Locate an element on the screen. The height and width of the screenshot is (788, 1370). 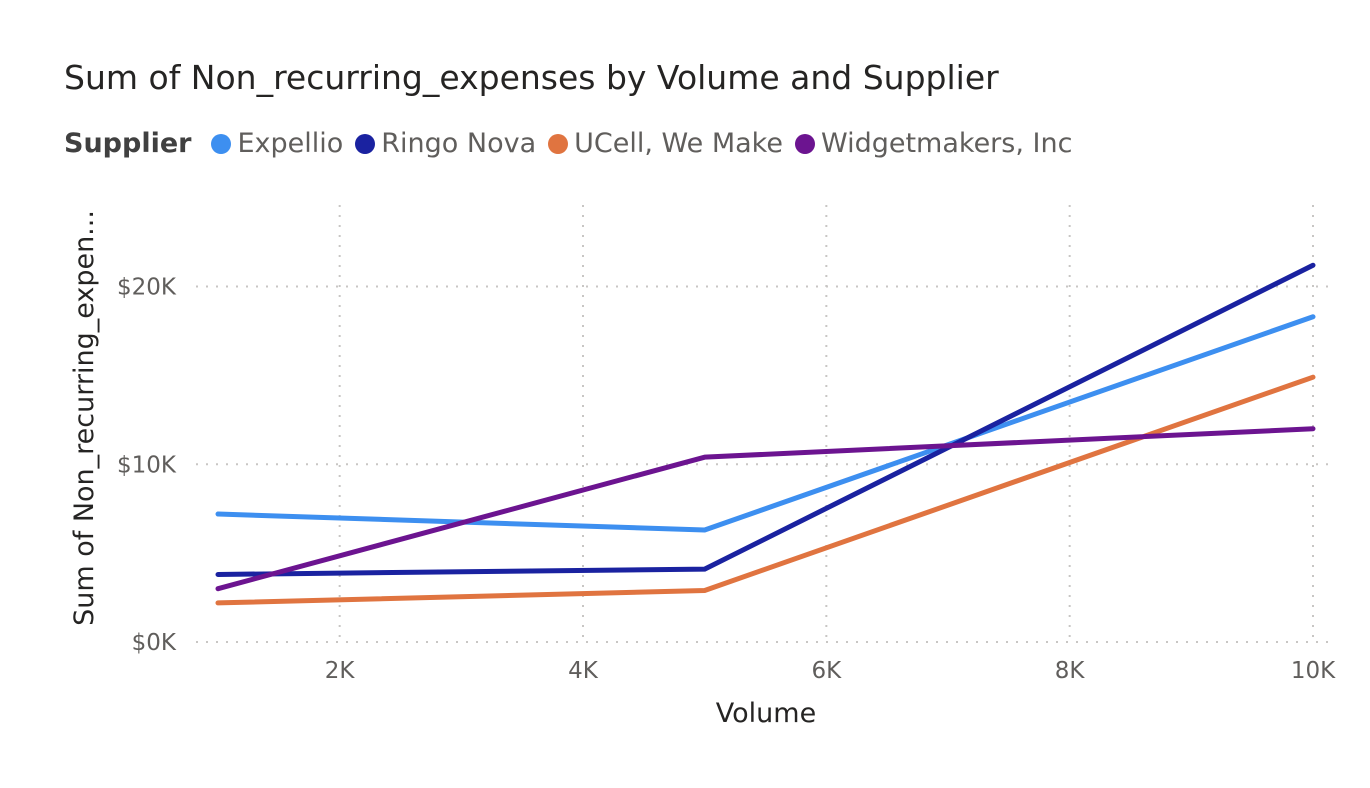
x-tick-label: 10K is located at coordinates (1313, 671).